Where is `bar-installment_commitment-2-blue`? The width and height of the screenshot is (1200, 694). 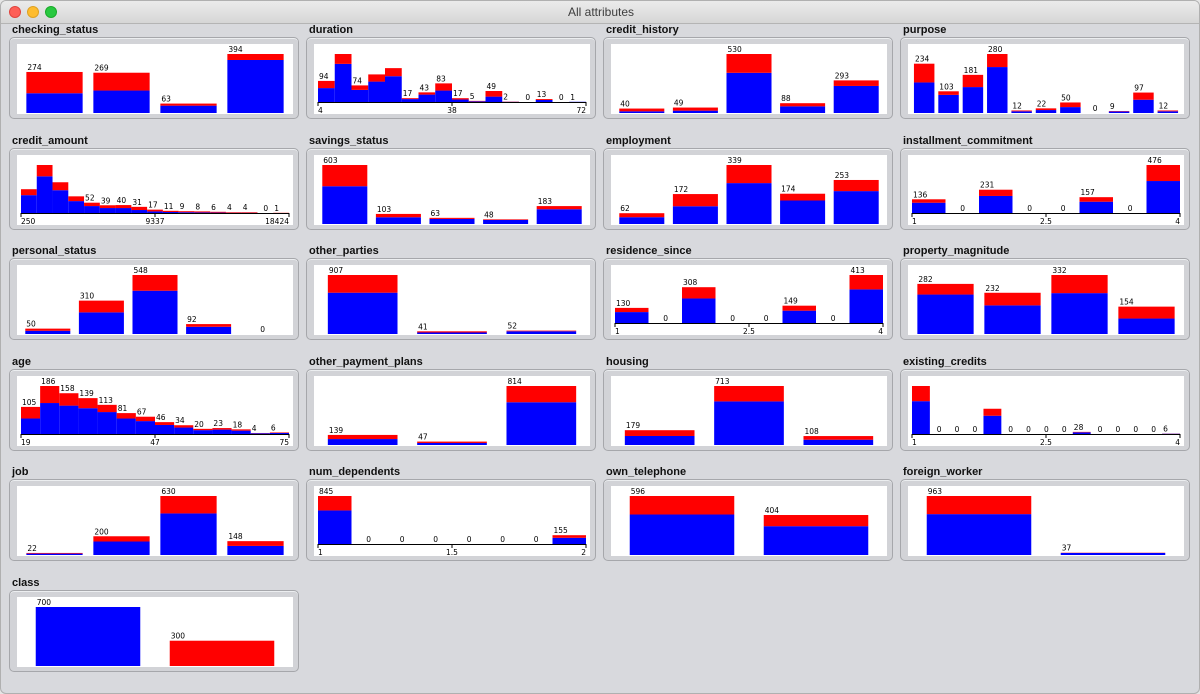
bar-installment_commitment-2-blue is located at coordinates (996, 204).